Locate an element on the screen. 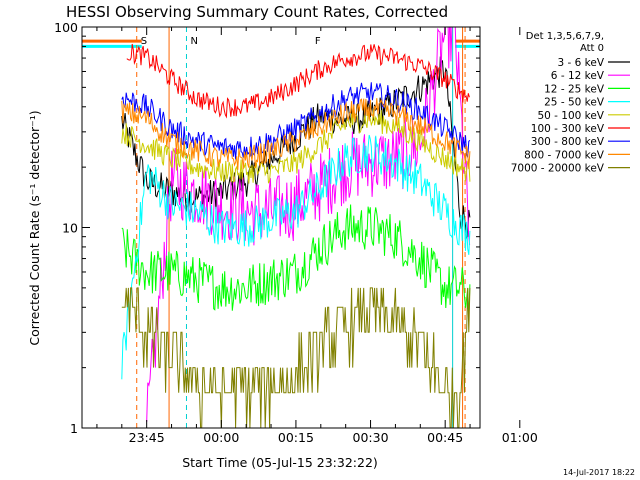  marker-label-f: F is located at coordinates (318, 41).